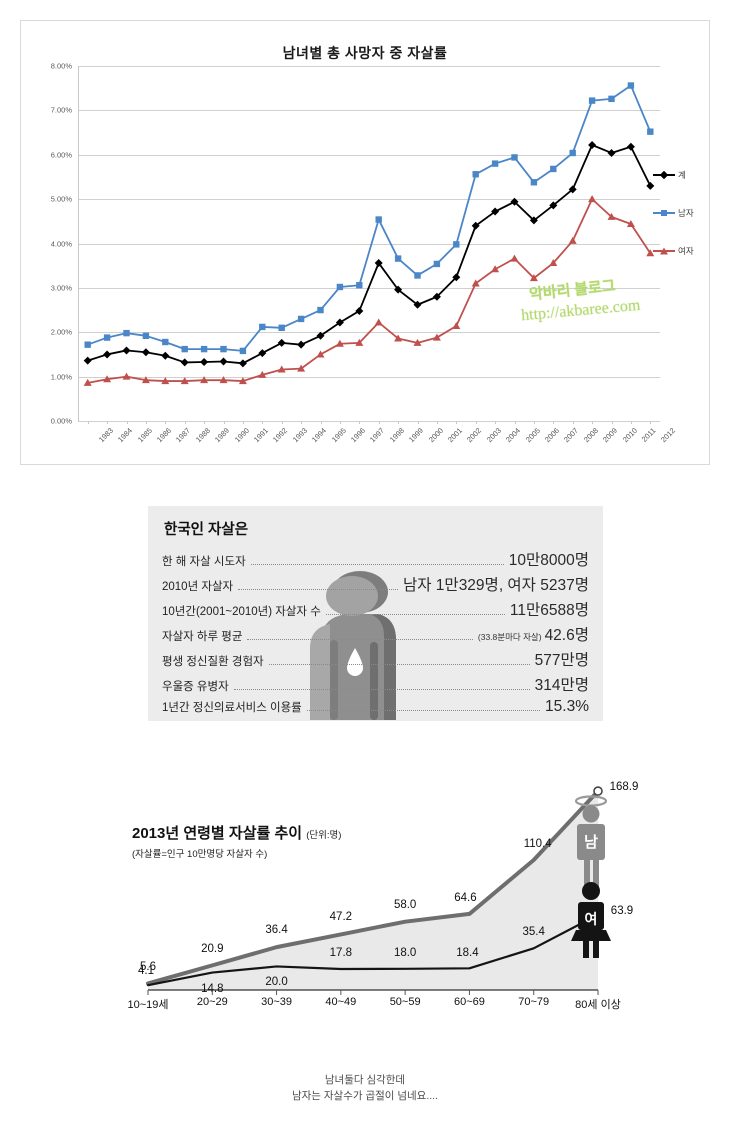  I want to click on chart1-legend-item-남자: 남자, so click(677, 213).